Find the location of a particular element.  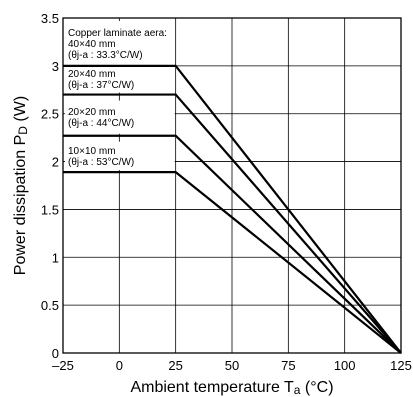

y-tick-label: 1 is located at coordinates (55, 257).